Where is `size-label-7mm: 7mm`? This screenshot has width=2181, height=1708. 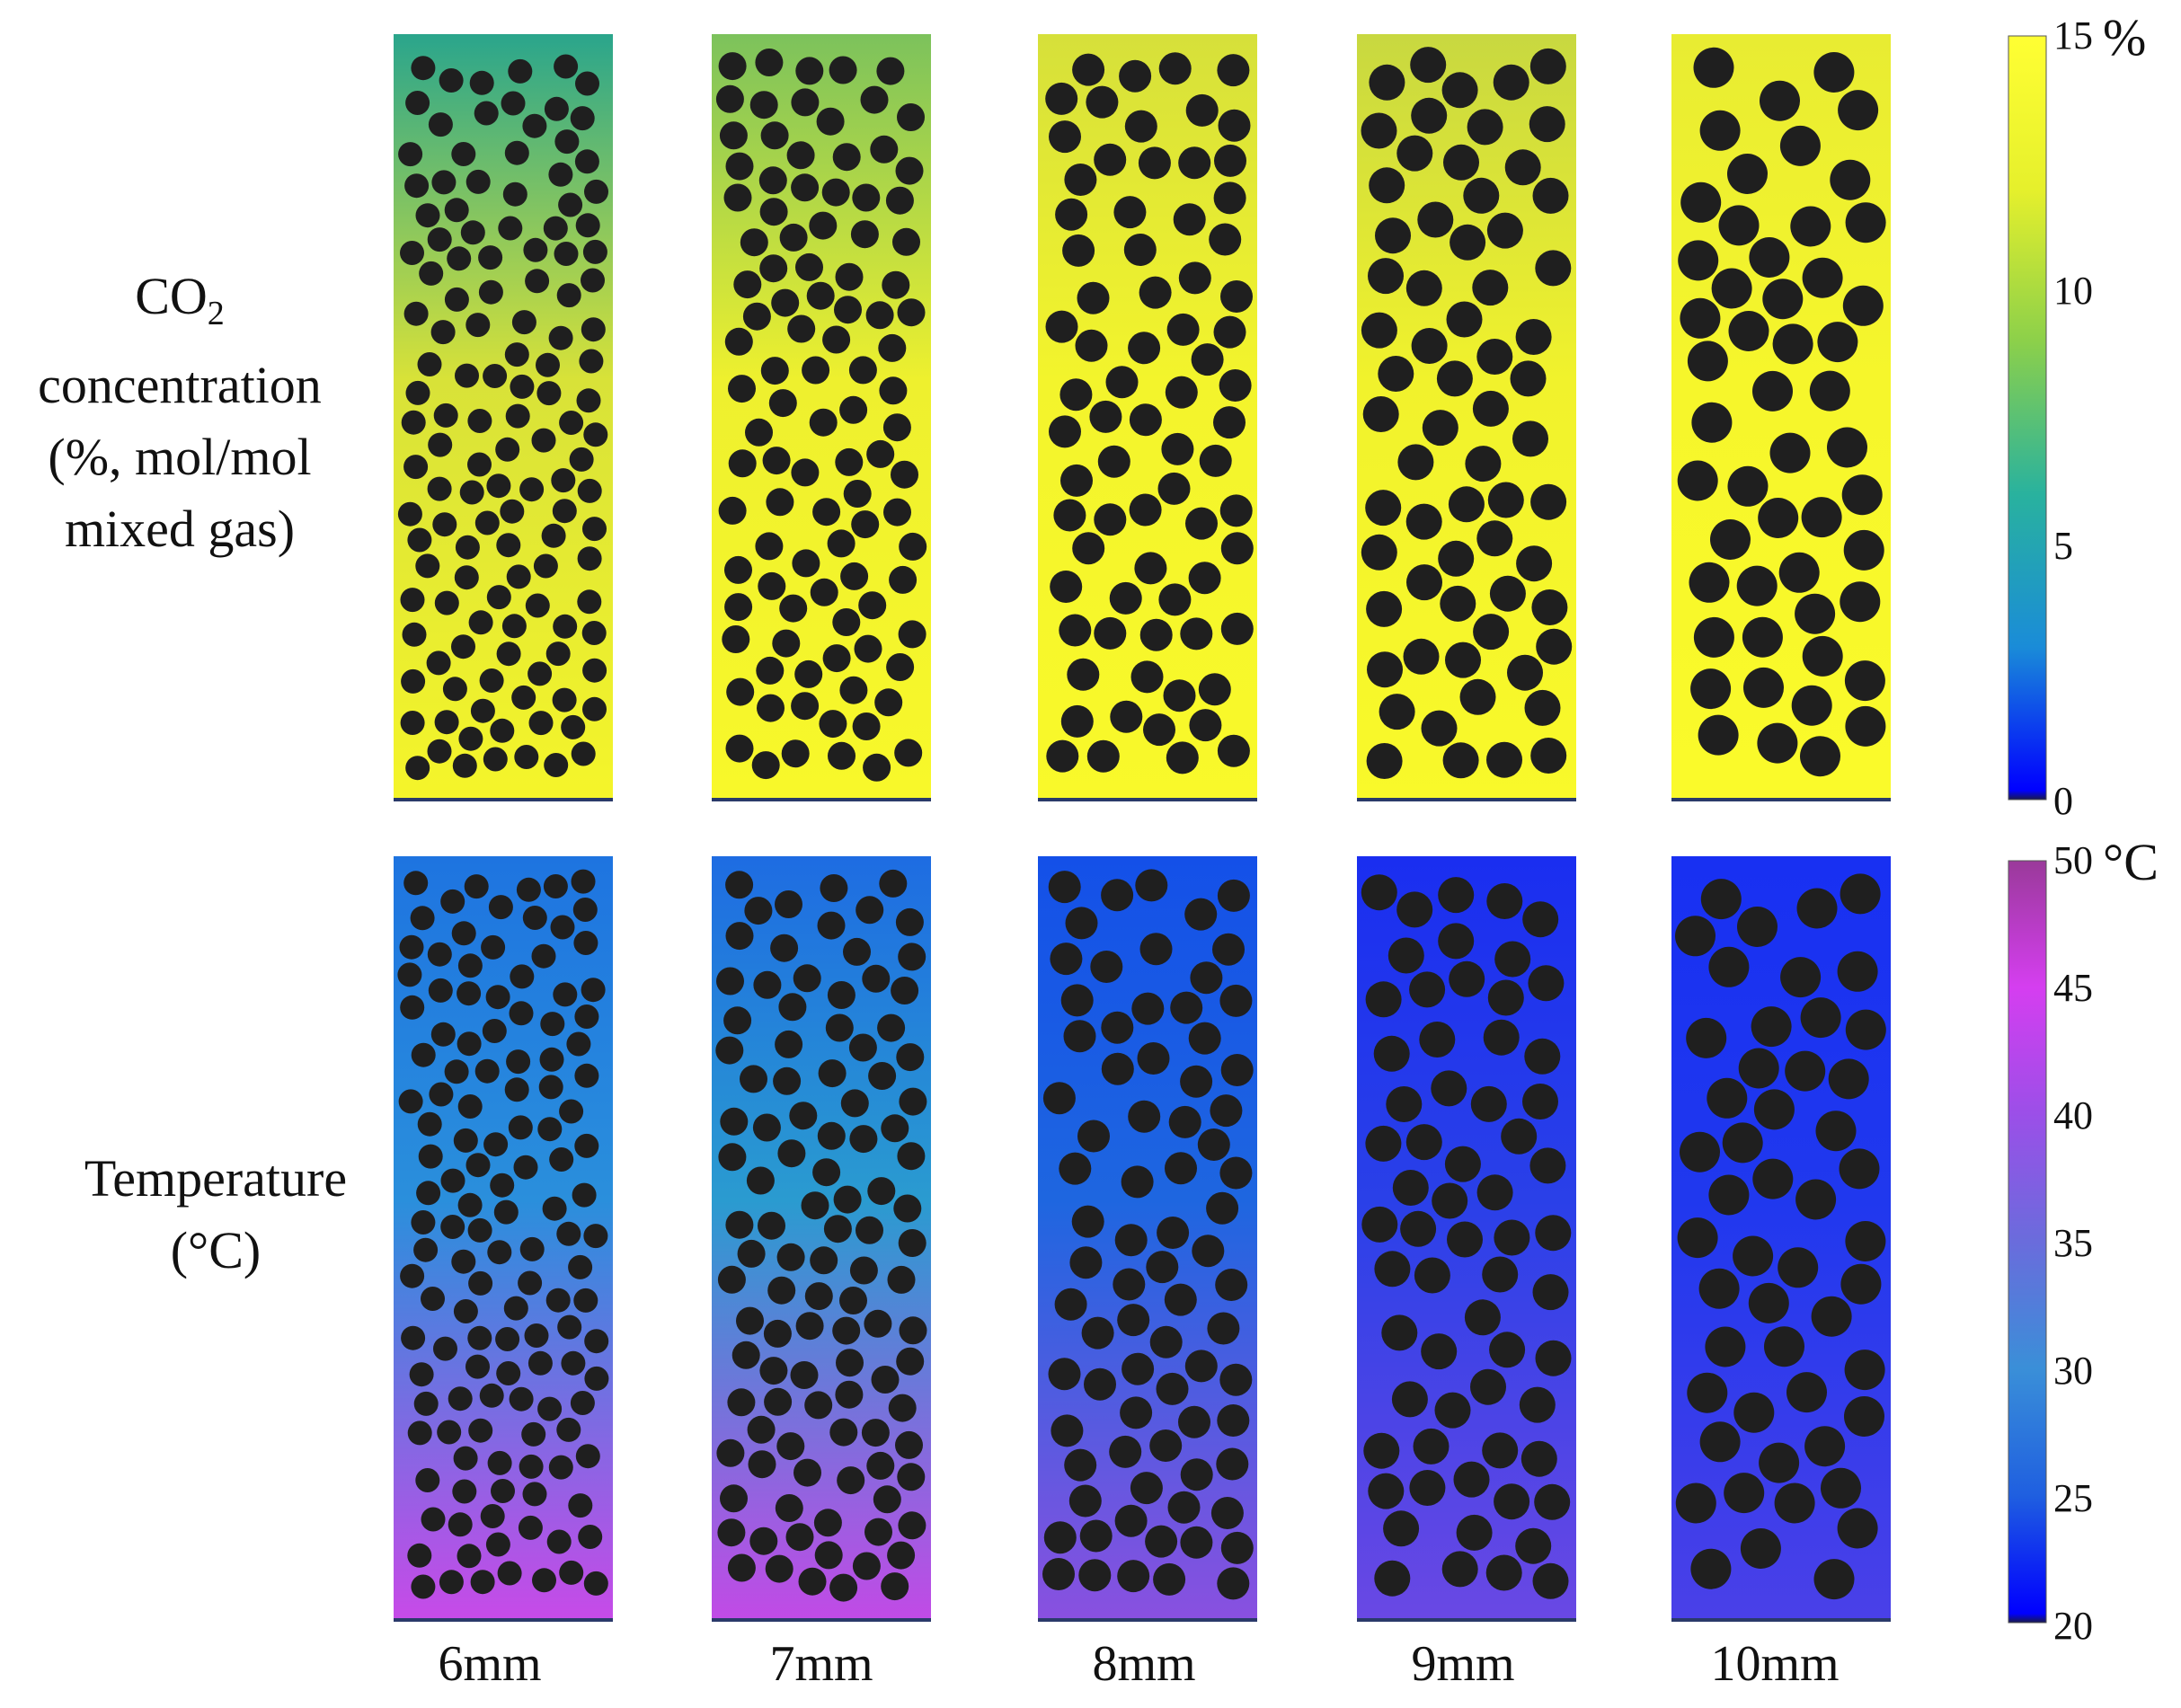
size-label-7mm: 7mm is located at coordinates (821, 1664).